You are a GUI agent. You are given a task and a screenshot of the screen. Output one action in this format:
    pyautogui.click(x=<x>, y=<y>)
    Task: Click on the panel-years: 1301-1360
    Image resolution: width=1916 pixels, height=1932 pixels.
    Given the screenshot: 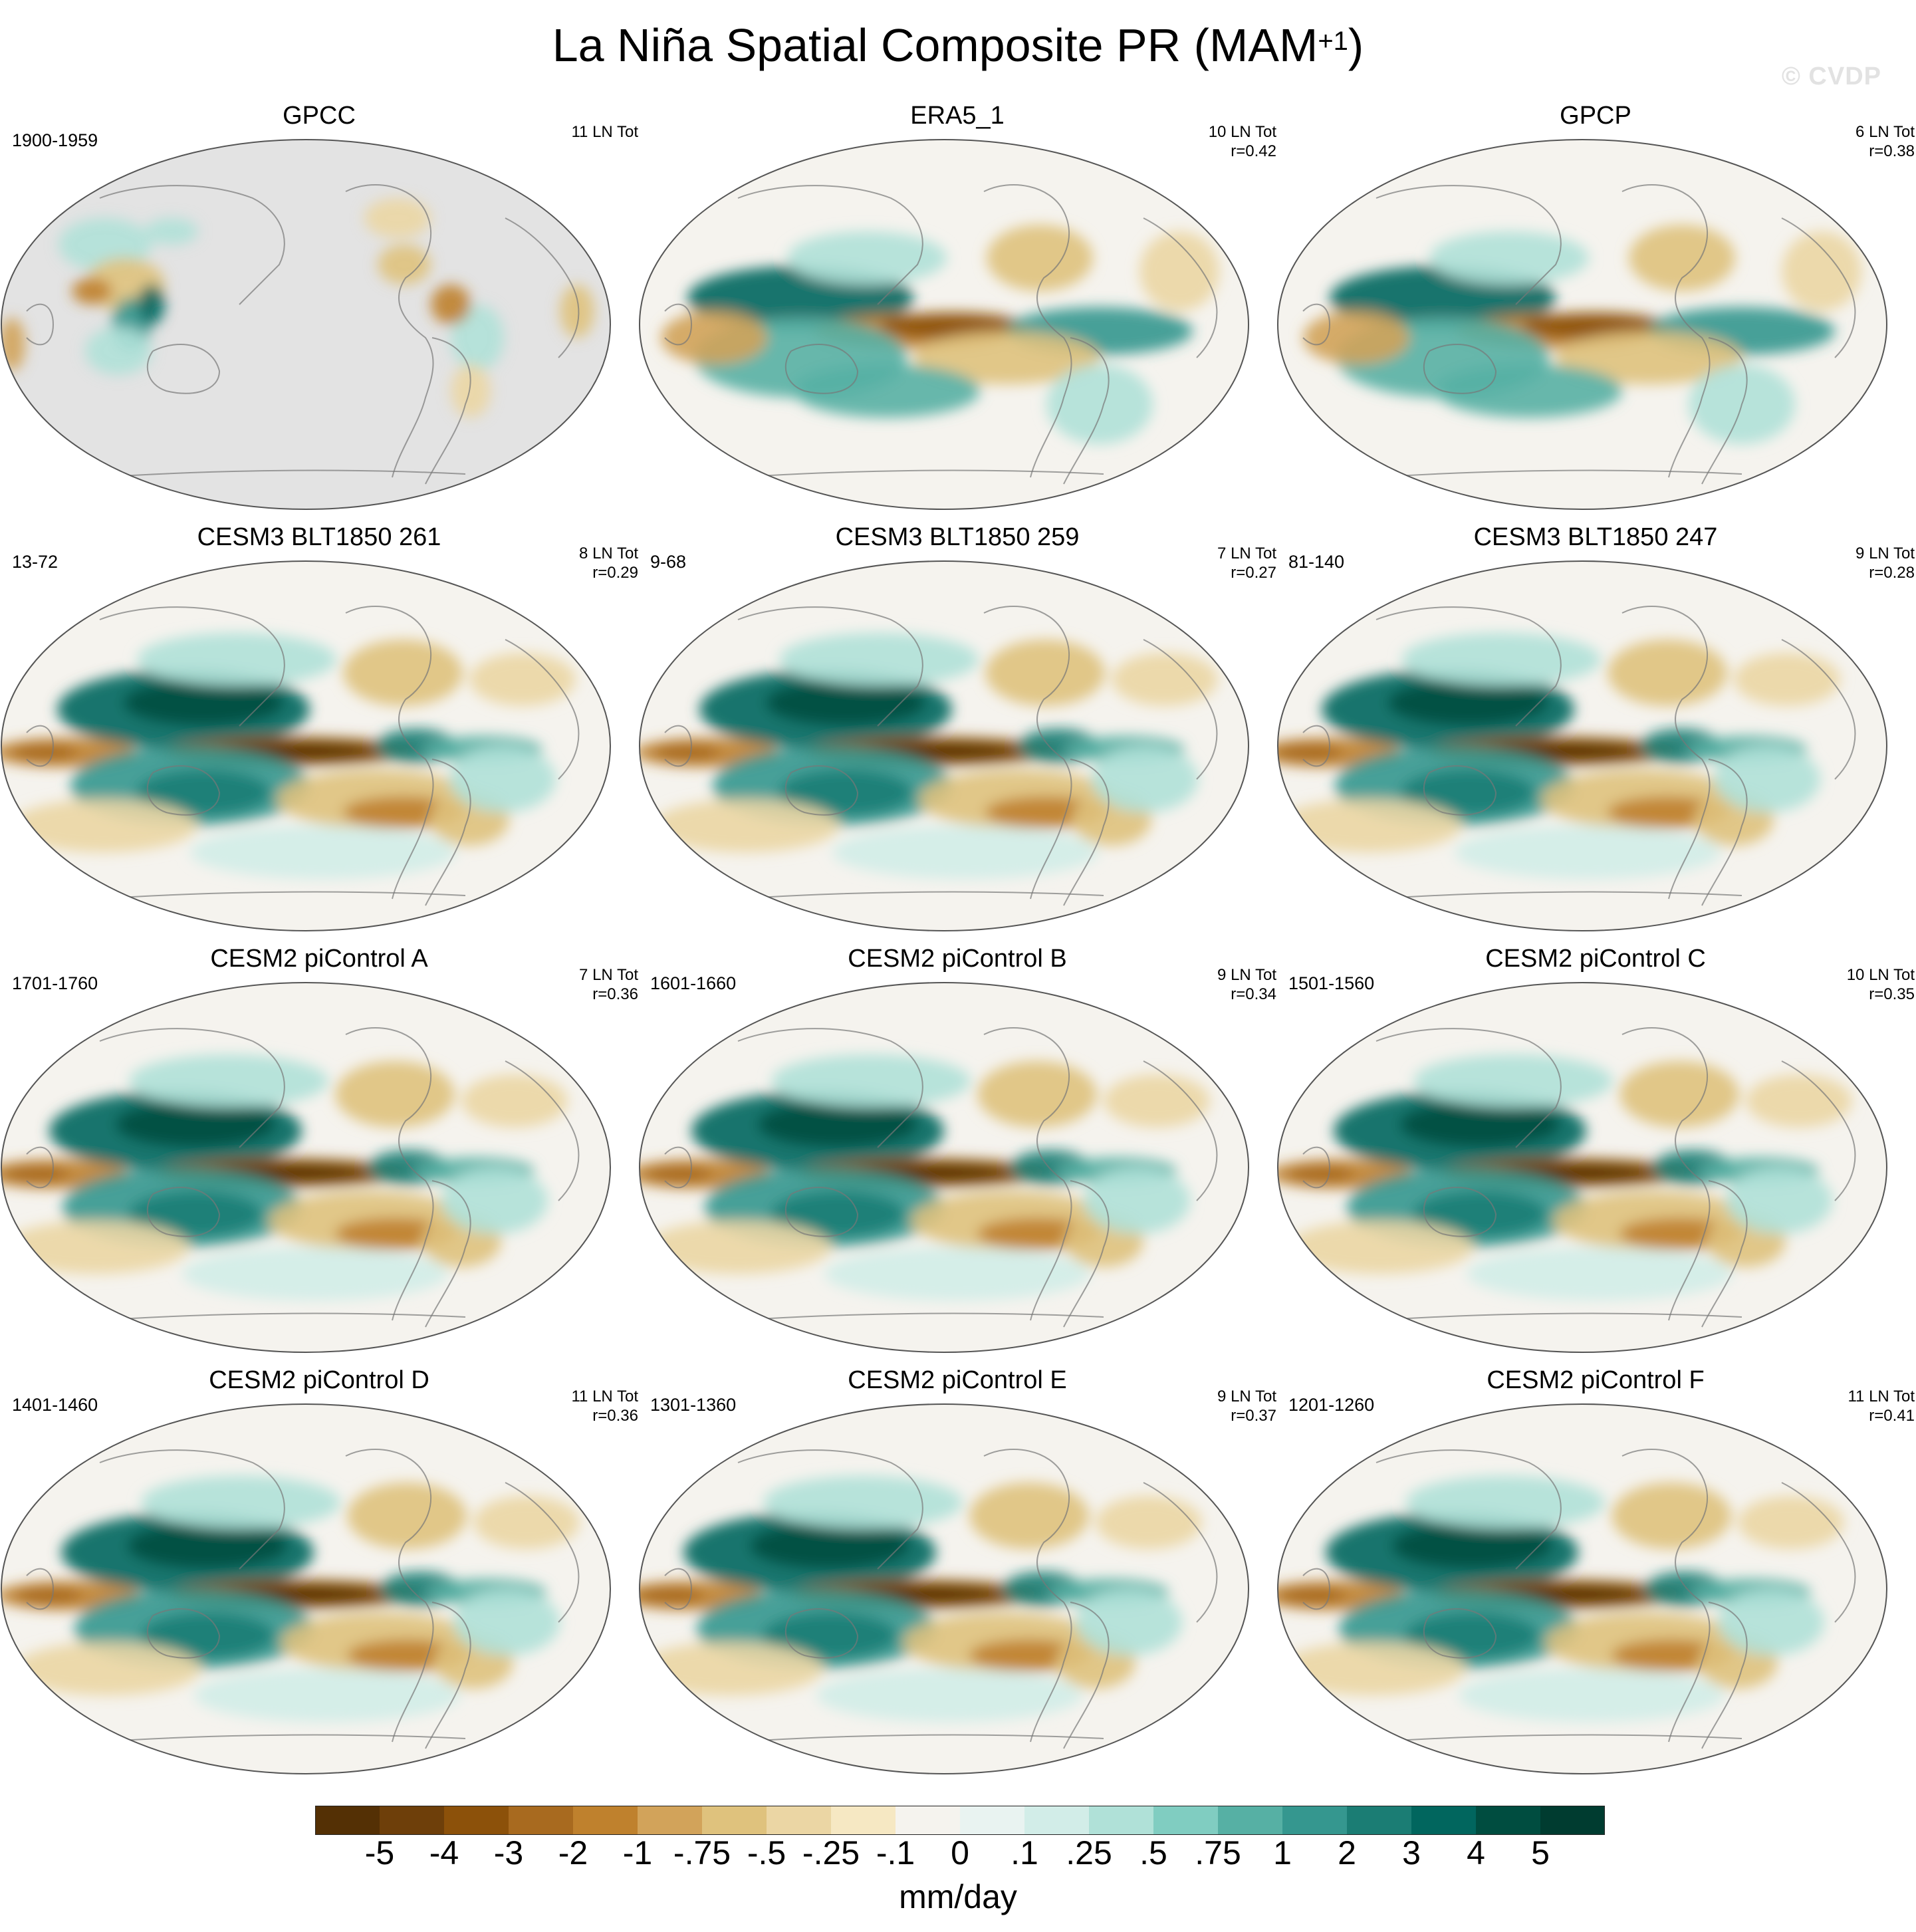 What is the action you would take?
    pyautogui.click(x=693, y=1405)
    